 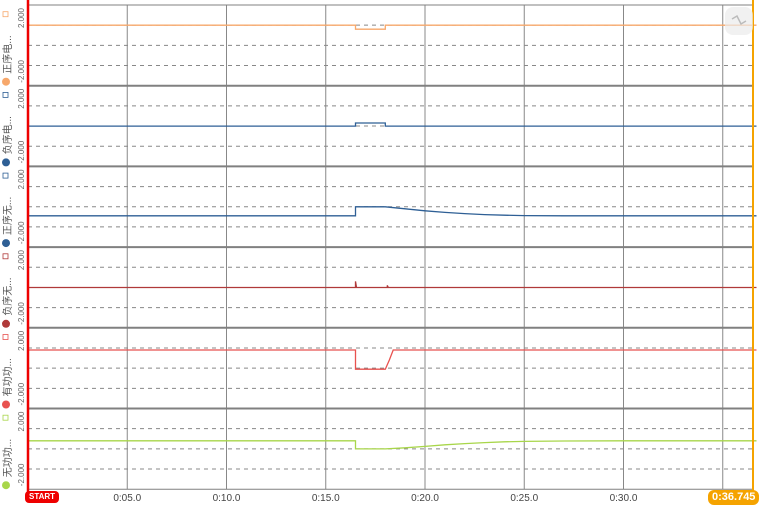 I want to click on x-tick-label: 0:10.0, so click(x=227, y=498).